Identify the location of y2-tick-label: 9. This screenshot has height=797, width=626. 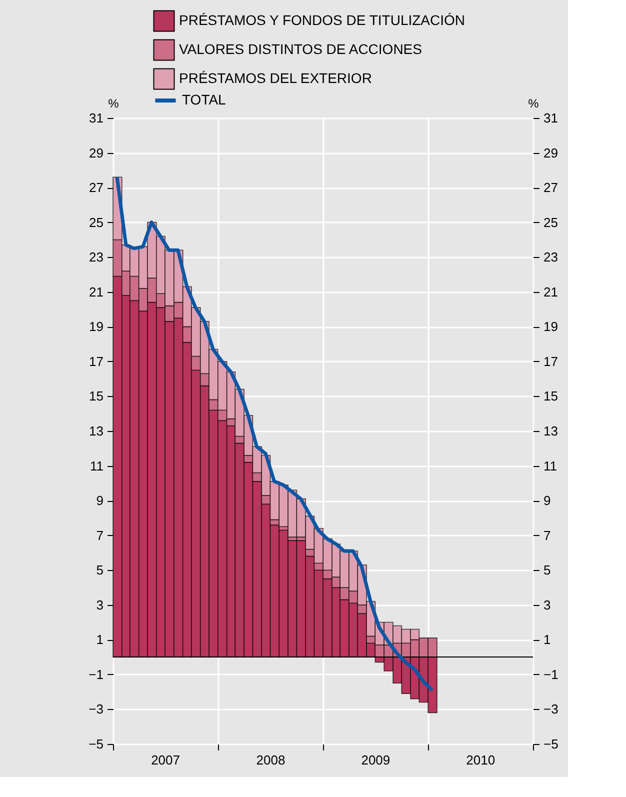
(547, 500).